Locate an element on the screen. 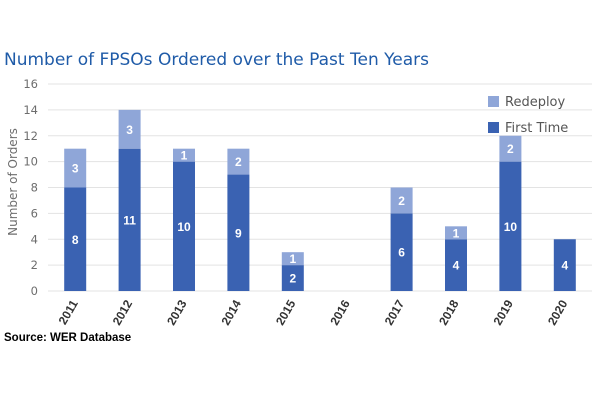  data-label: 6 is located at coordinates (401, 253).